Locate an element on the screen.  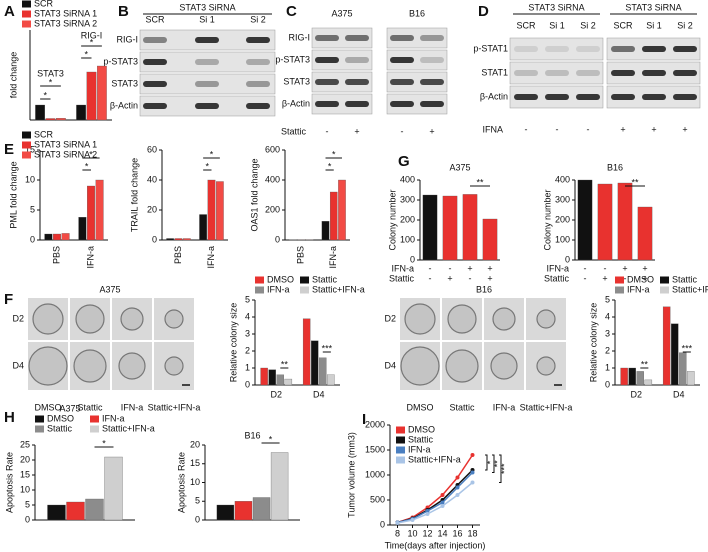
lane-label: Si 1 is located at coordinates (654, 25).